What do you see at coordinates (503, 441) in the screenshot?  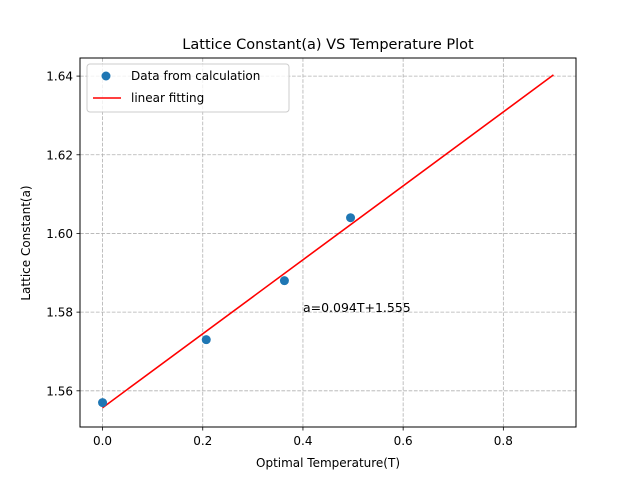 I see `x-tick-label: 0.8` at bounding box center [503, 441].